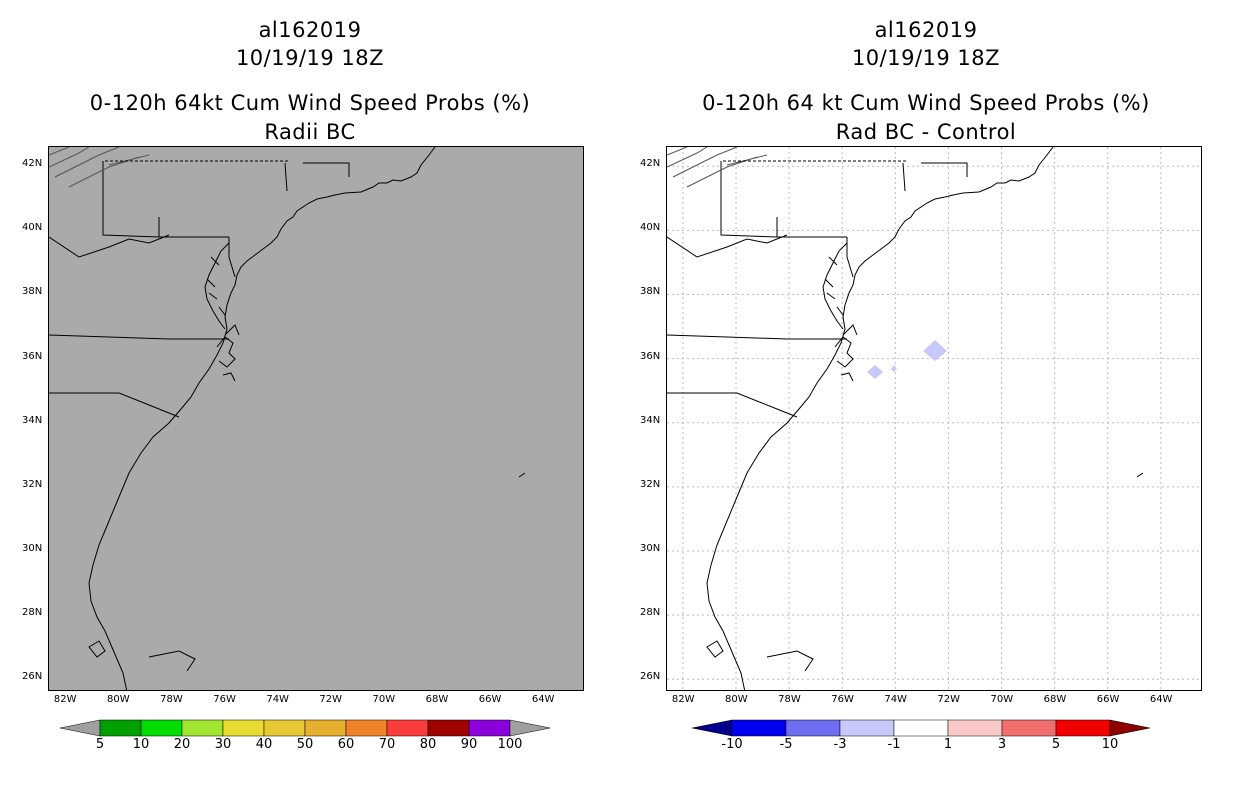 The image size is (1236, 800). I want to click on right-title-storm: al162019, so click(926, 30).